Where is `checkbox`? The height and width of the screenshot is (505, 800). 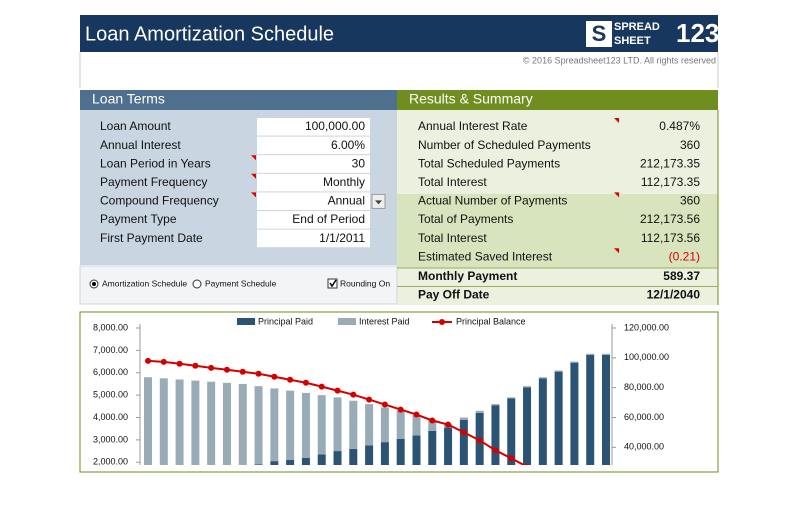 checkbox is located at coordinates (332, 283).